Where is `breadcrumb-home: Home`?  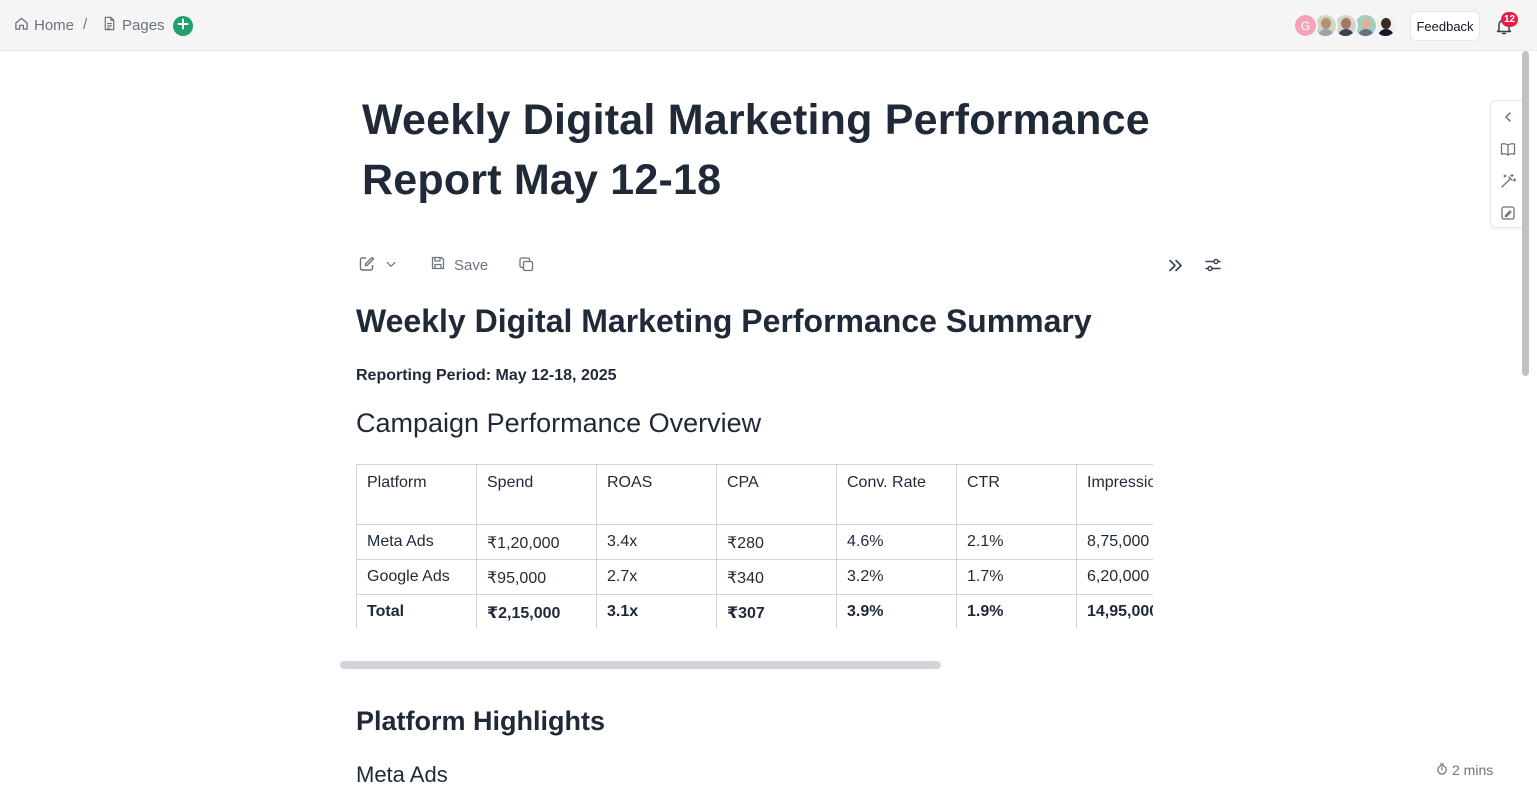 breadcrumb-home: Home is located at coordinates (44, 25).